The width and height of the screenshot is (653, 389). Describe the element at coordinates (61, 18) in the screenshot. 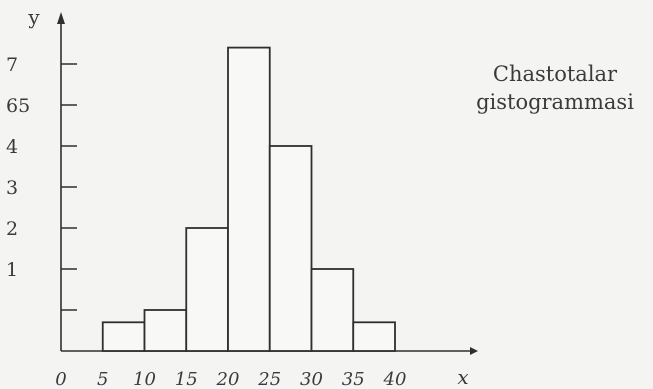

I see `y-axis-arrow` at that location.